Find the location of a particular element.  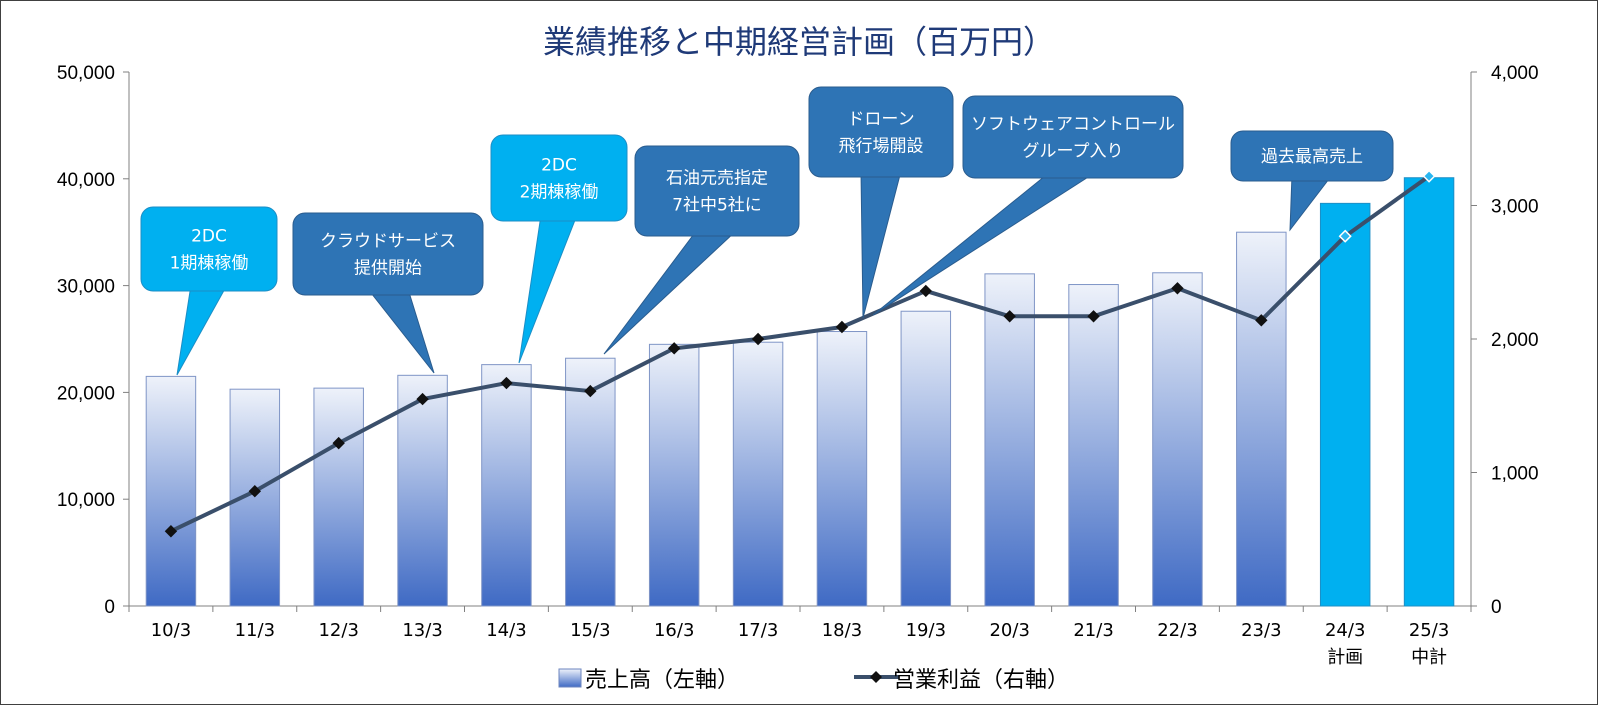

left-tick-label: 0 is located at coordinates (109, 607).